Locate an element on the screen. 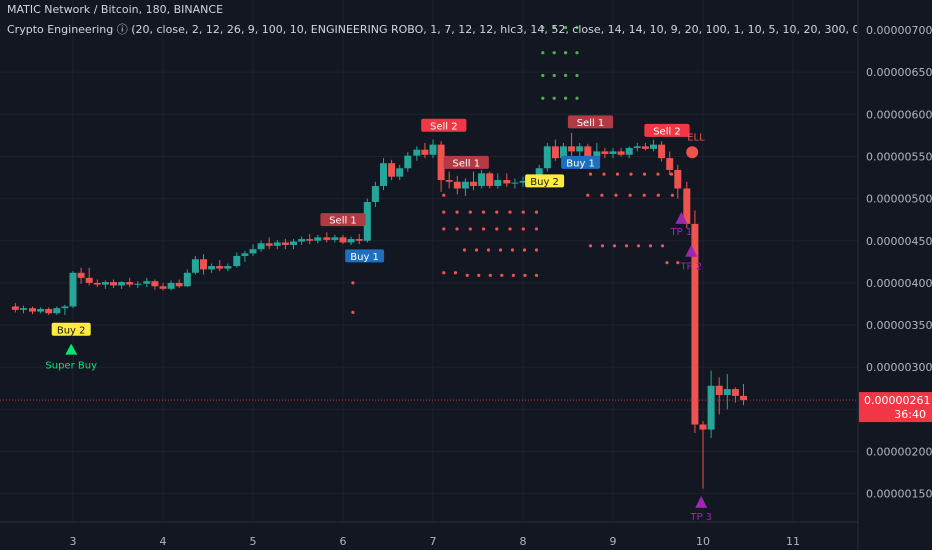 The image size is (932, 550). time-axis: 3 4 5 6 7 8 9 10 11 is located at coordinates (435, 541).